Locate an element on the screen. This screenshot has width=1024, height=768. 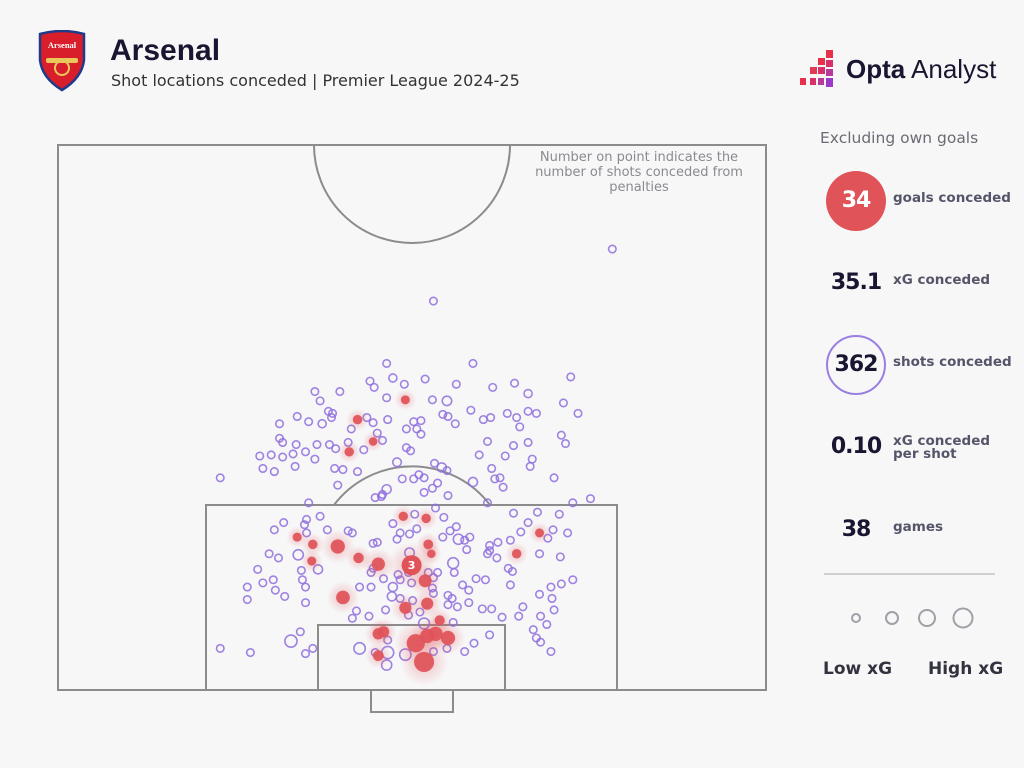
xg-size-legend is located at coordinates (912, 618).